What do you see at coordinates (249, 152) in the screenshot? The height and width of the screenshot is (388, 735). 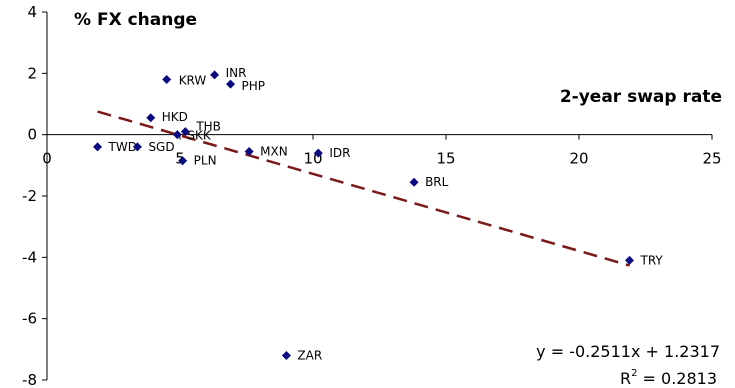 I see `data-point-mxn` at bounding box center [249, 152].